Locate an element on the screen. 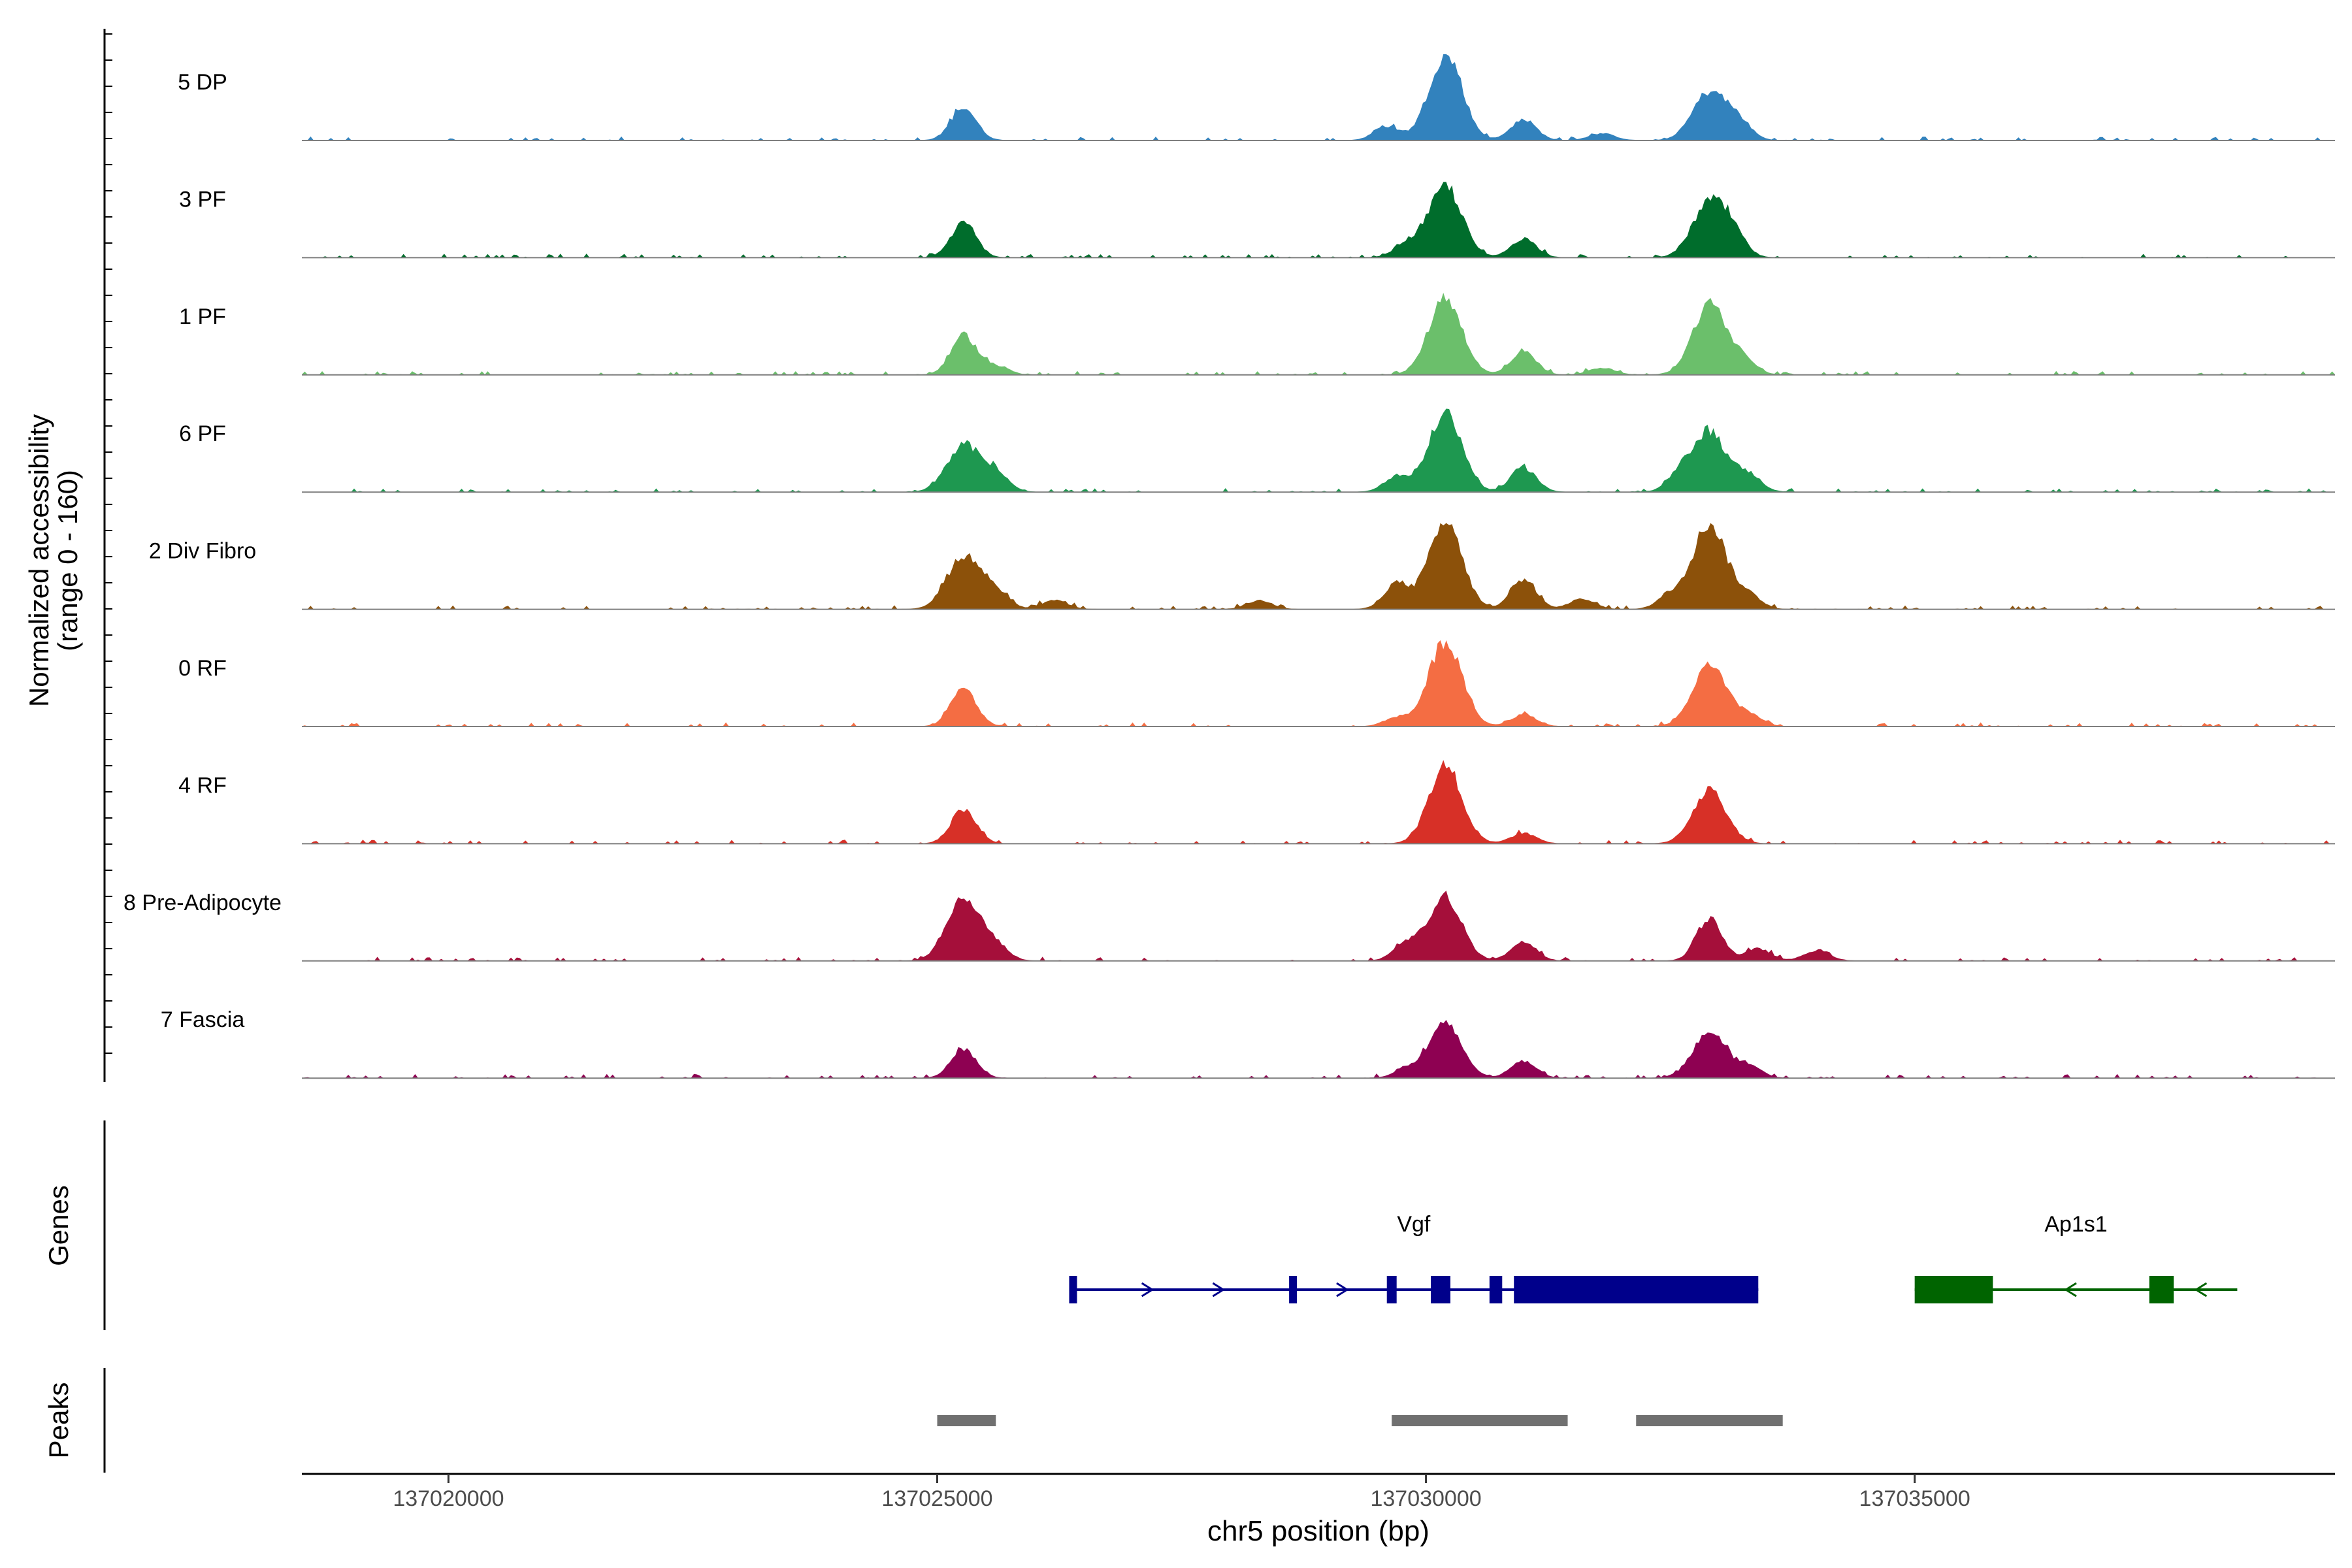 This screenshot has height=1568, width=2352. x-axis-label: chr5 position (bp) is located at coordinates (1318, 1531).